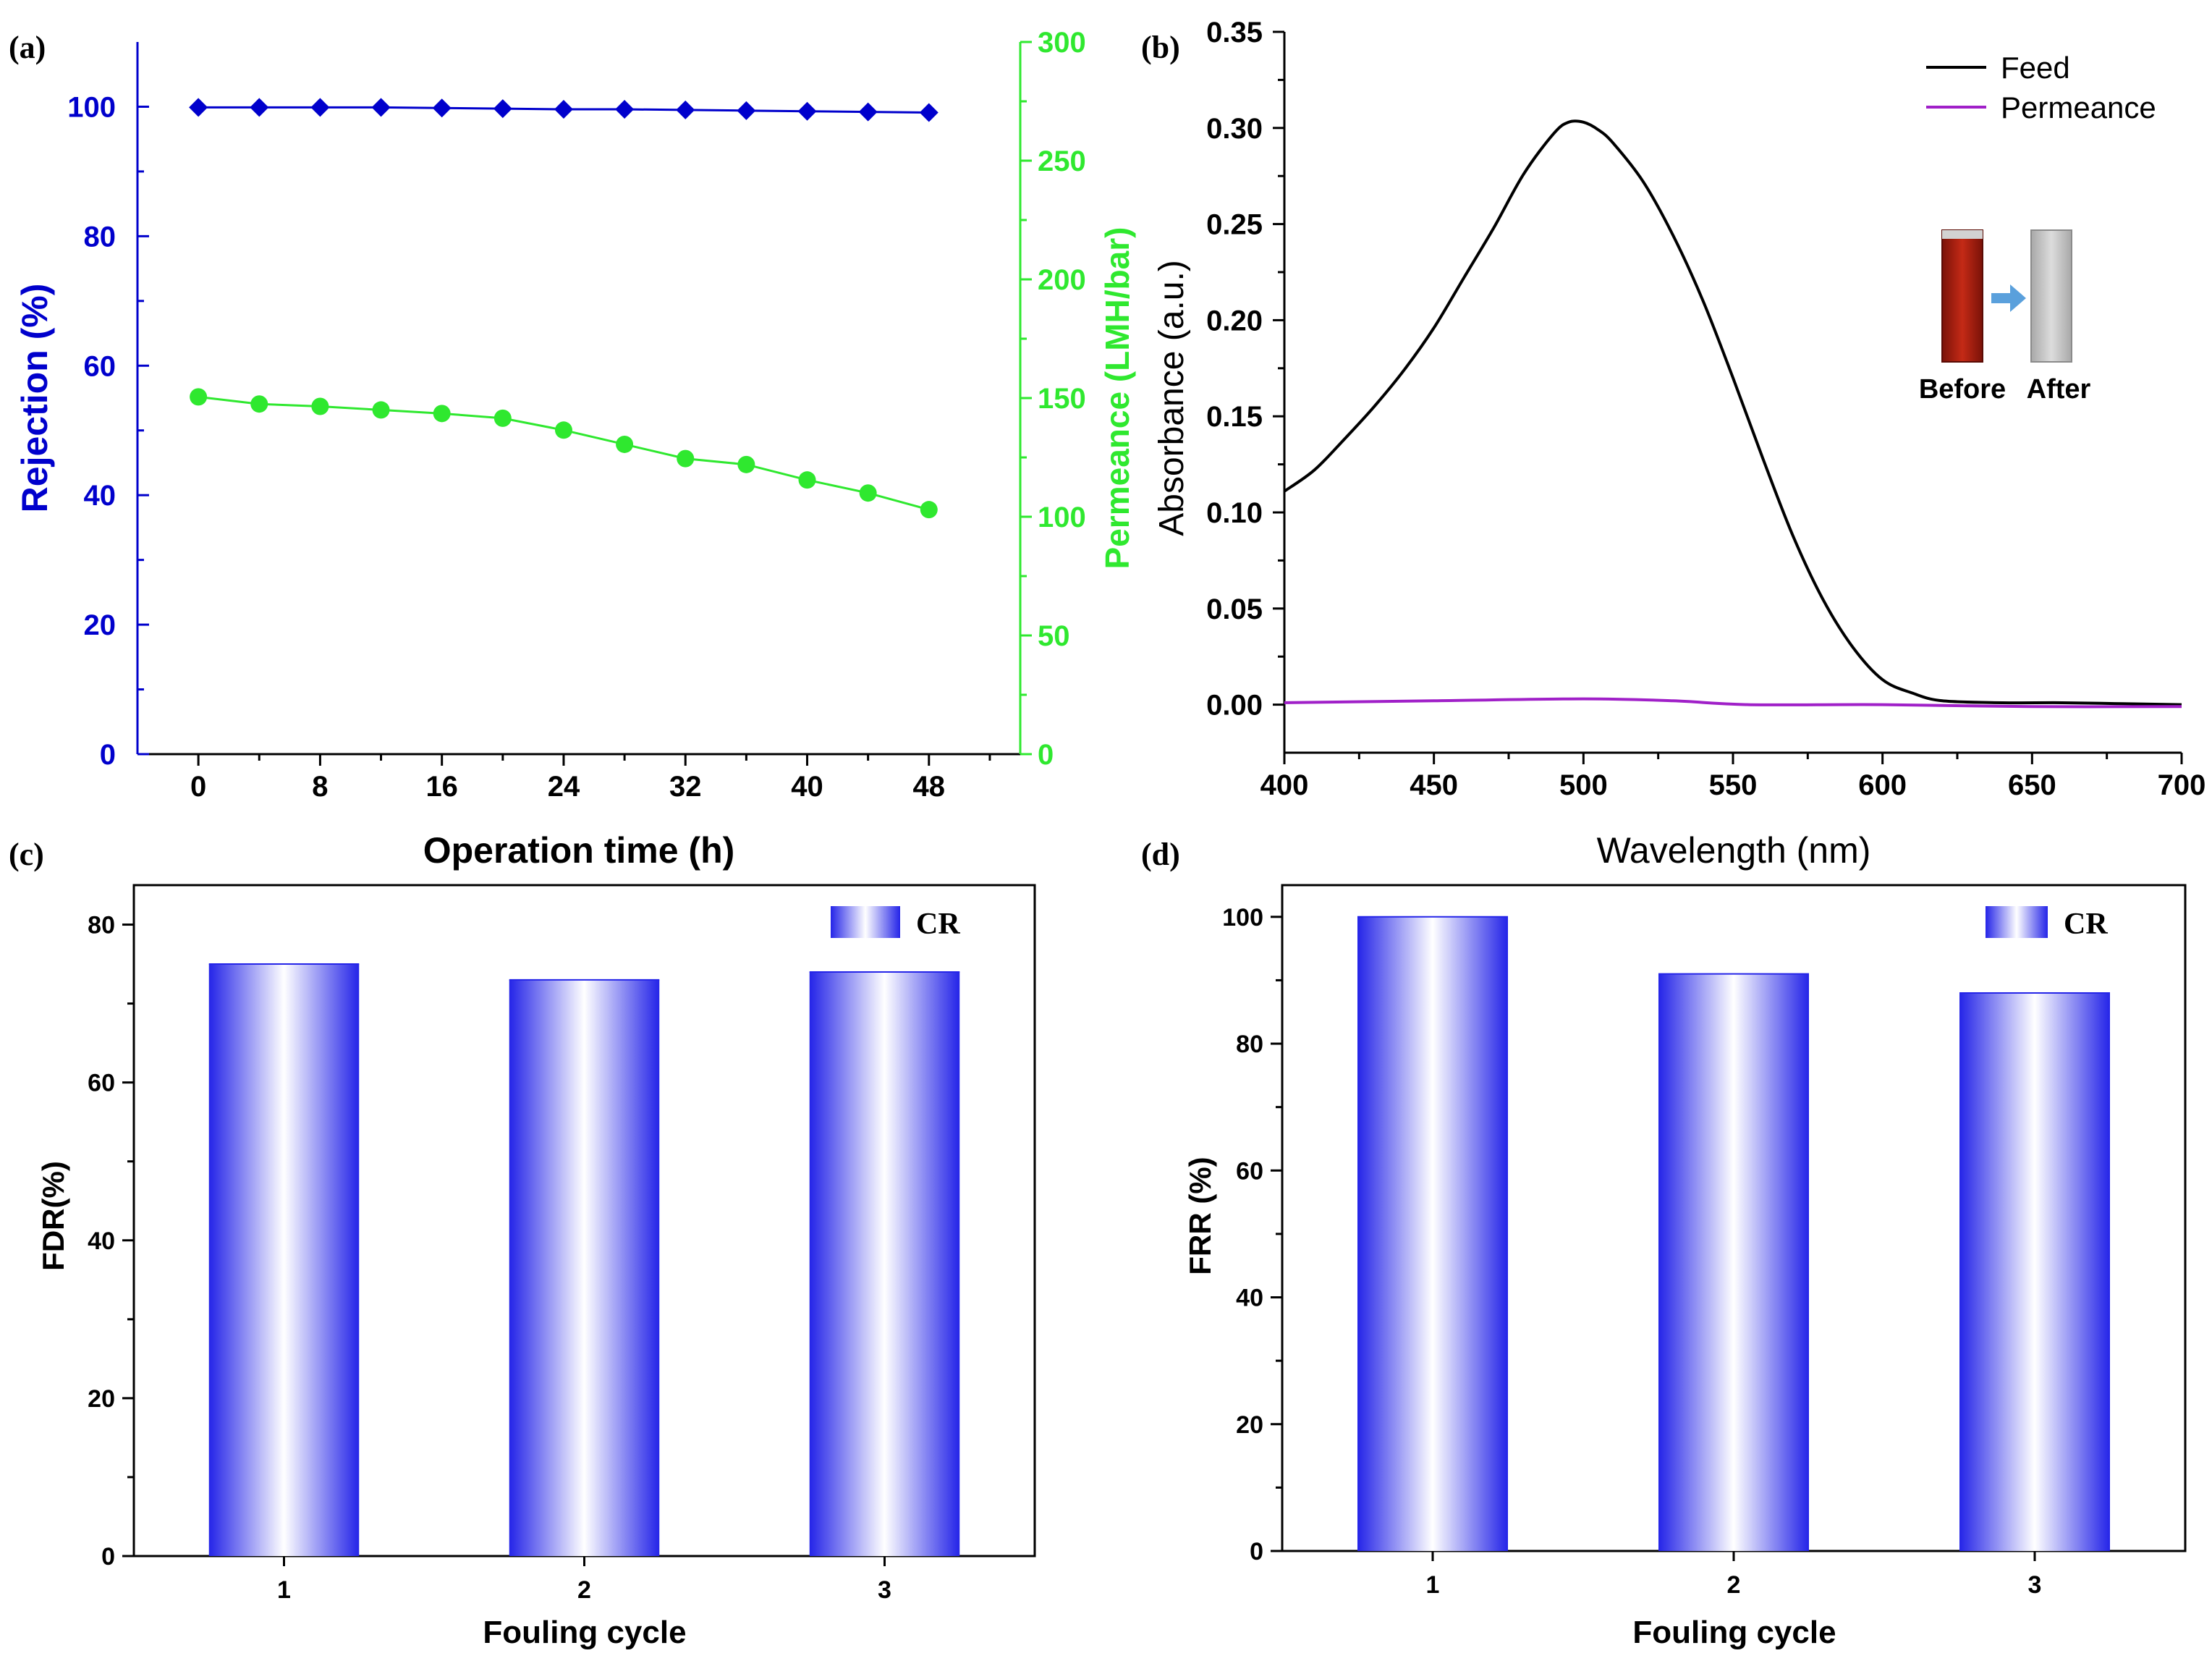 This screenshot has height=1661, width=2212. I want to click on panel-b-y-tick-label: 0.15, so click(1234, 417).